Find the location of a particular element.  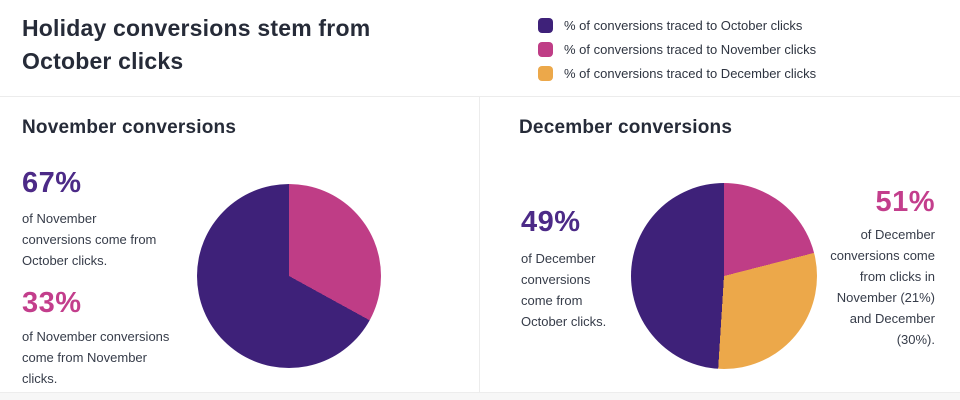

december-pie-chart is located at coordinates (724, 276).